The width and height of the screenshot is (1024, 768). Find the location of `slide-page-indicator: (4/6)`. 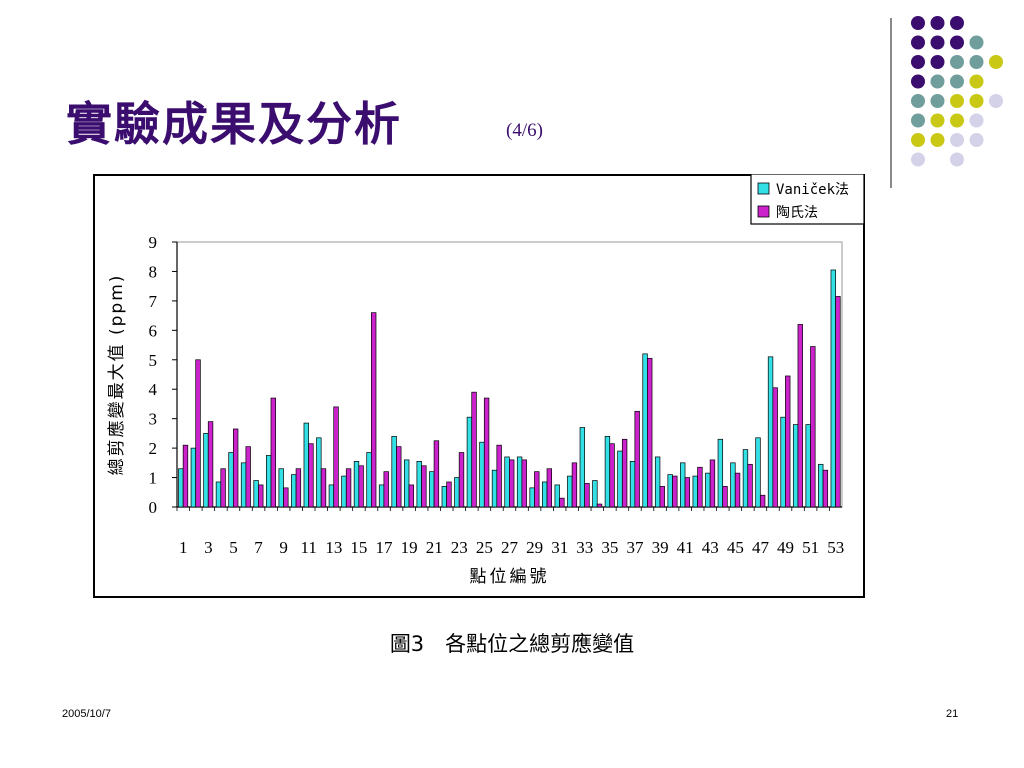

slide-page-indicator: (4/6) is located at coordinates (524, 130).